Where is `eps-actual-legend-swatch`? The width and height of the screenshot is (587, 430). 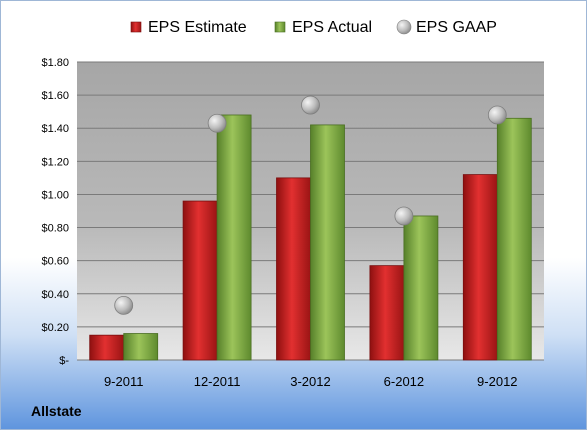
eps-actual-legend-swatch is located at coordinates (280, 27).